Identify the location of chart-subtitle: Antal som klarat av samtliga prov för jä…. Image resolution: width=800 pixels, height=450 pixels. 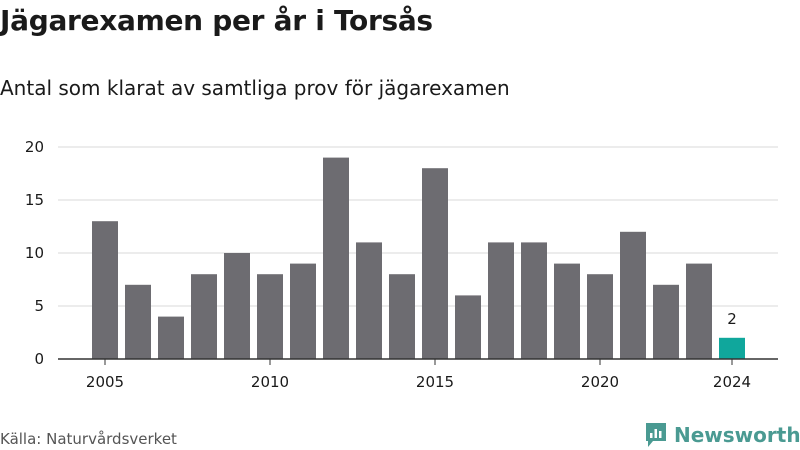
(255, 88).